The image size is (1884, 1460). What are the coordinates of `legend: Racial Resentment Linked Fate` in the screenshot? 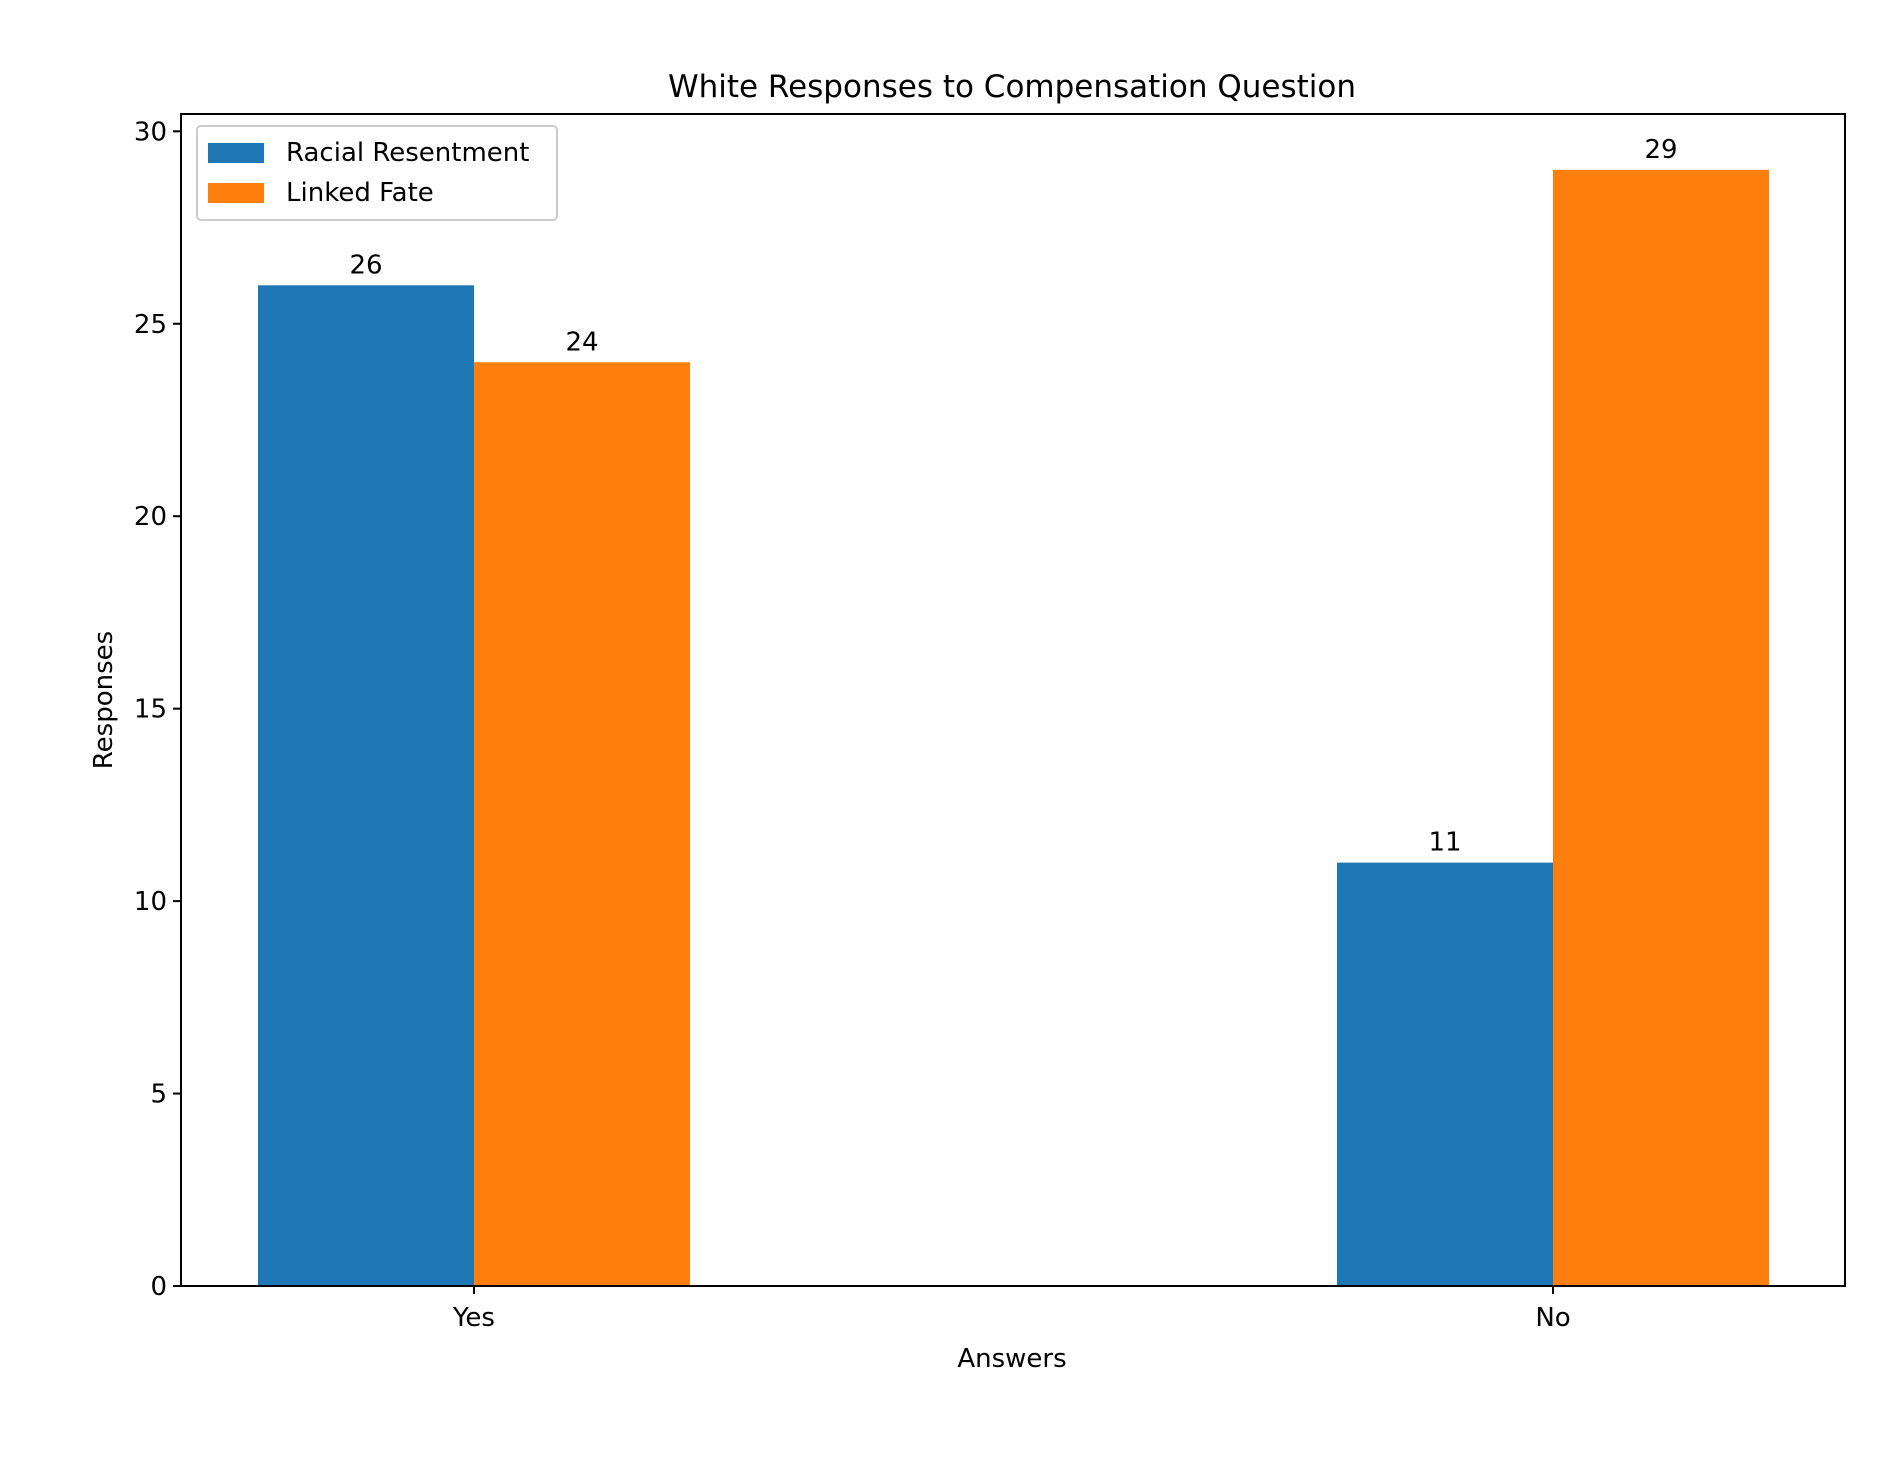 It's located at (377, 173).